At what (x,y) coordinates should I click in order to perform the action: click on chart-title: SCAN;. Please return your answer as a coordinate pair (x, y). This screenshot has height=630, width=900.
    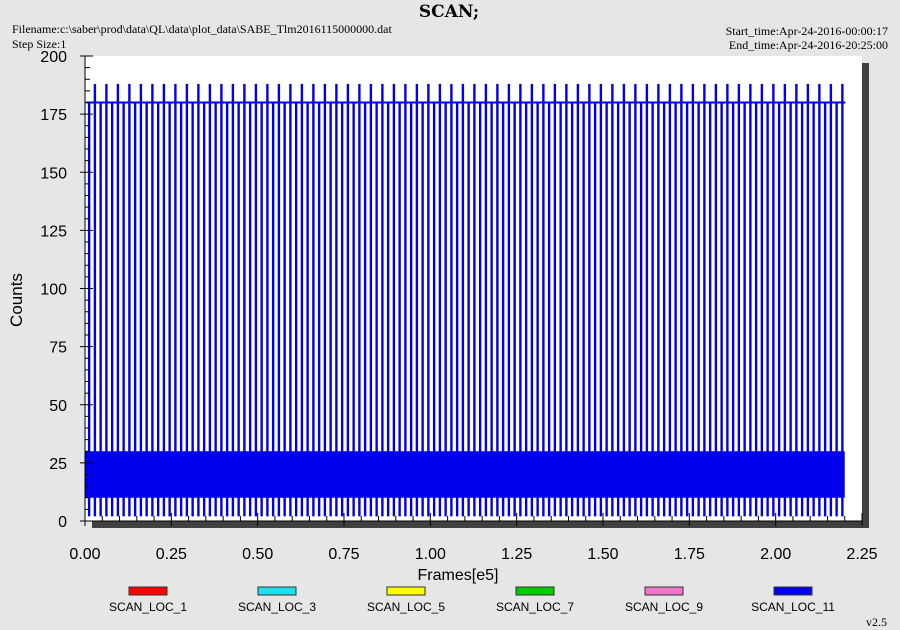
    Looking at the image, I should click on (449, 12).